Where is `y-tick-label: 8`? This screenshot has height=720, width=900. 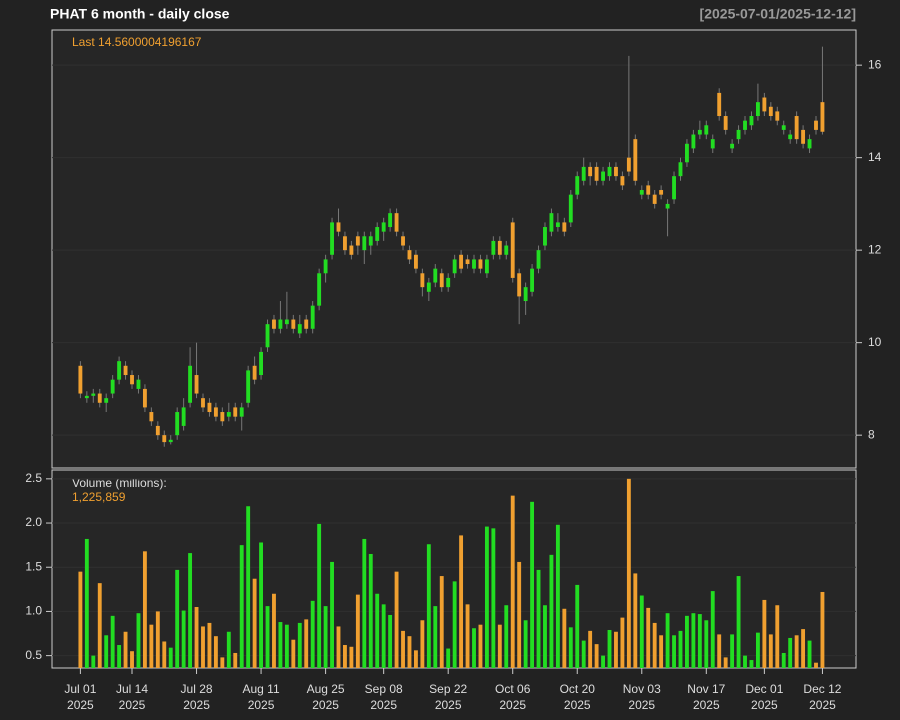
y-tick-label: 8 is located at coordinates (871, 434).